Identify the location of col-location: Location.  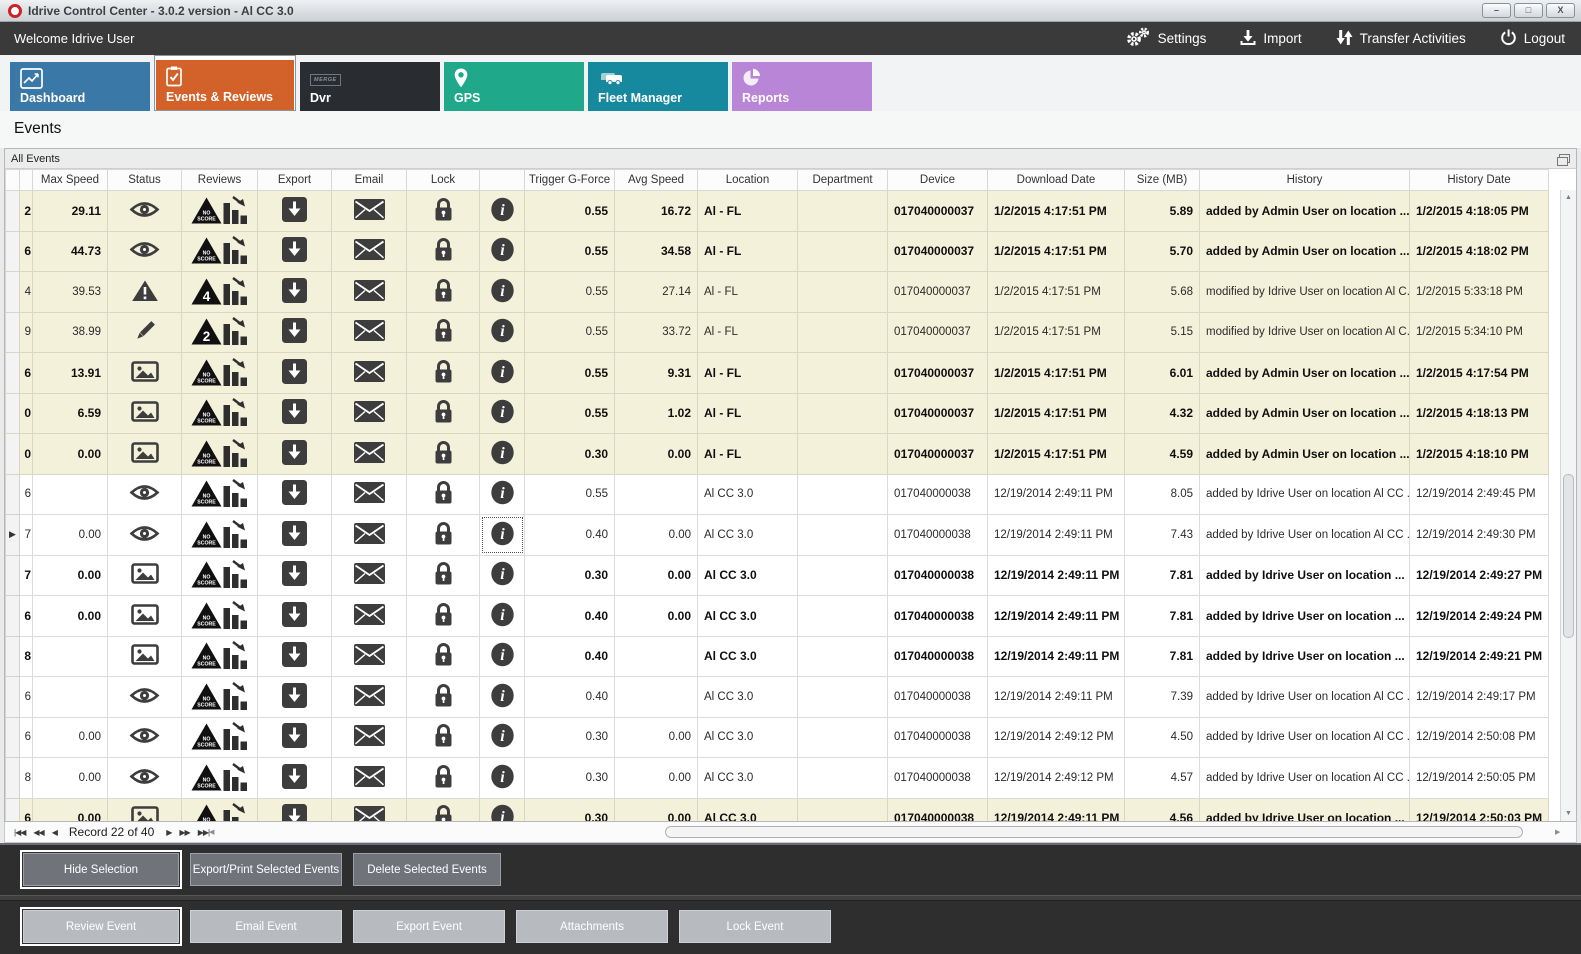
(747, 180).